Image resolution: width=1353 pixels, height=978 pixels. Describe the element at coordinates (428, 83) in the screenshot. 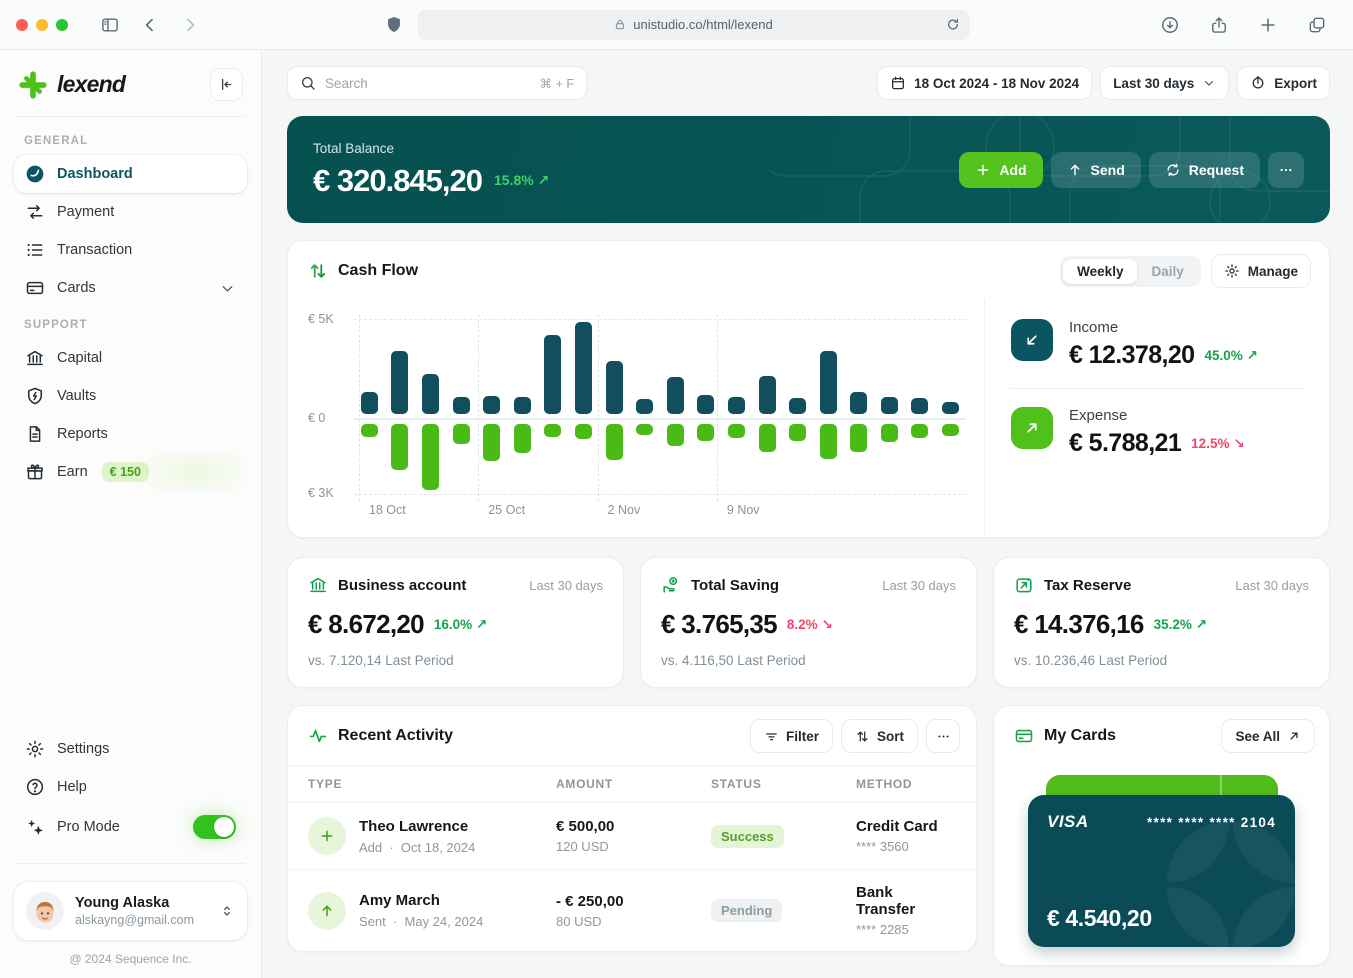

I see `search-input` at that location.